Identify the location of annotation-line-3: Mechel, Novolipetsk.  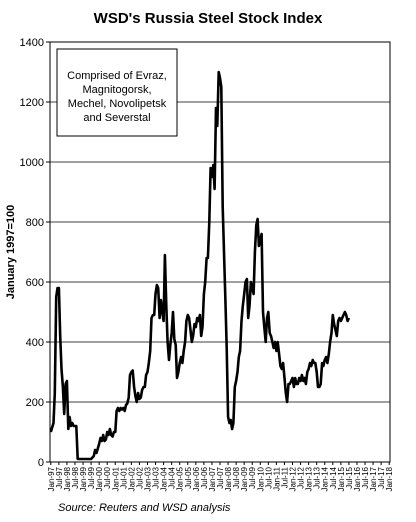
(117, 104).